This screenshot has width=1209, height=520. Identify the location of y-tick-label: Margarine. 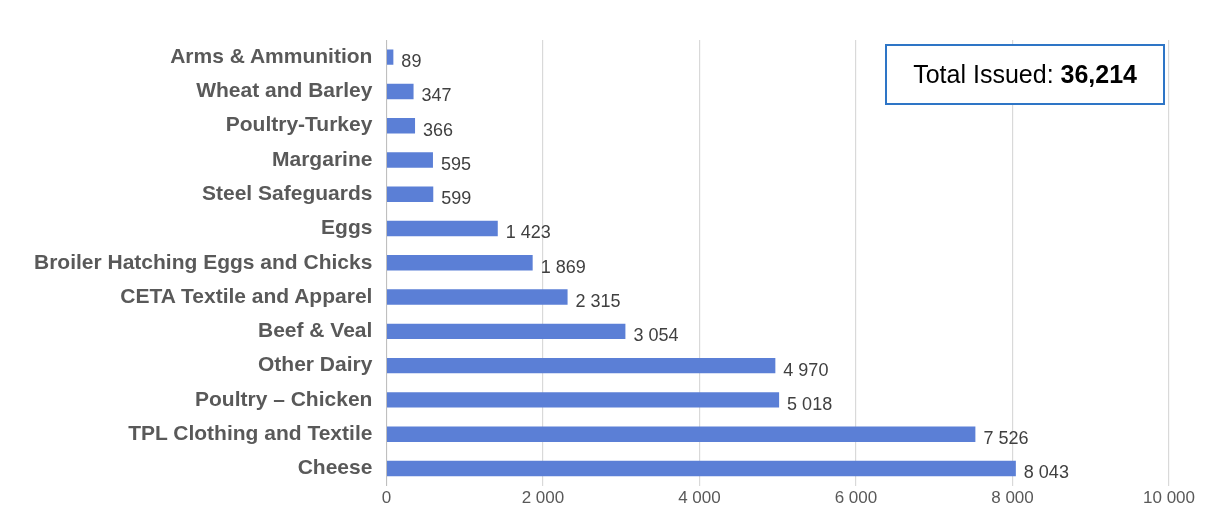
(322, 158).